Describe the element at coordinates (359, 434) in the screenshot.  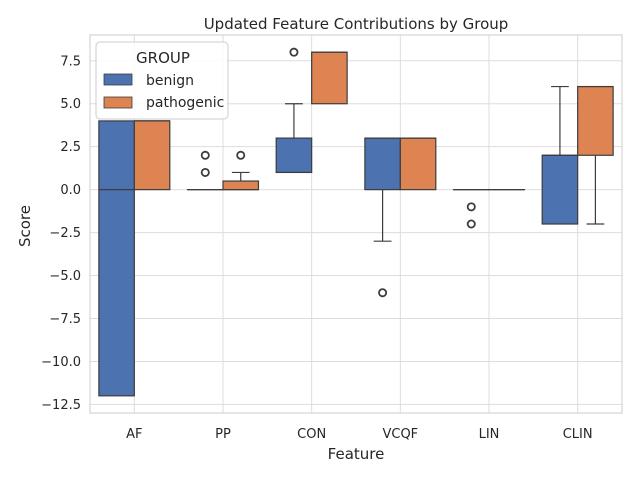
I see `x-tick-labels: AF PP CON VCQF LIN CLIN` at that location.